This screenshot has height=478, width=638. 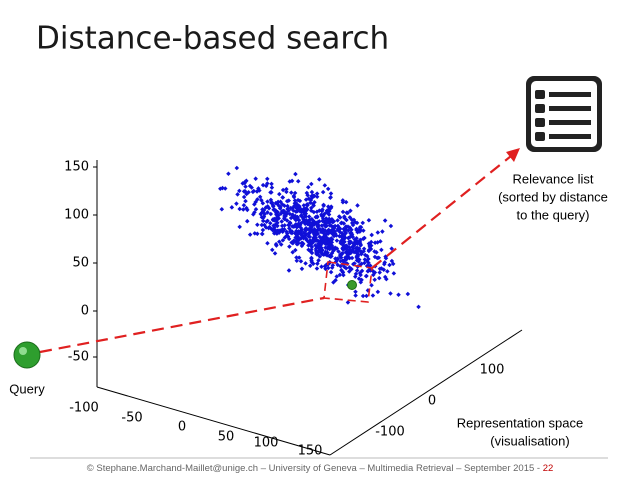 What do you see at coordinates (182, 427) in the screenshot?
I see `x-tick-label: 0` at bounding box center [182, 427].